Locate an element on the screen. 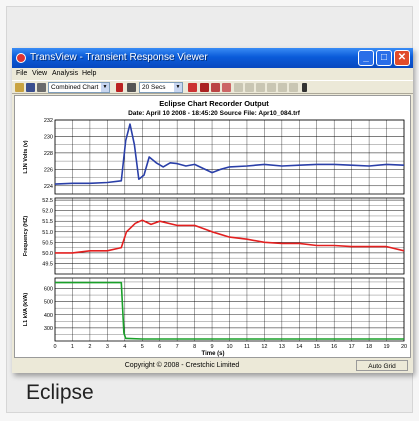 The image size is (419, 421). x-tick-label: 8 is located at coordinates (194, 347).